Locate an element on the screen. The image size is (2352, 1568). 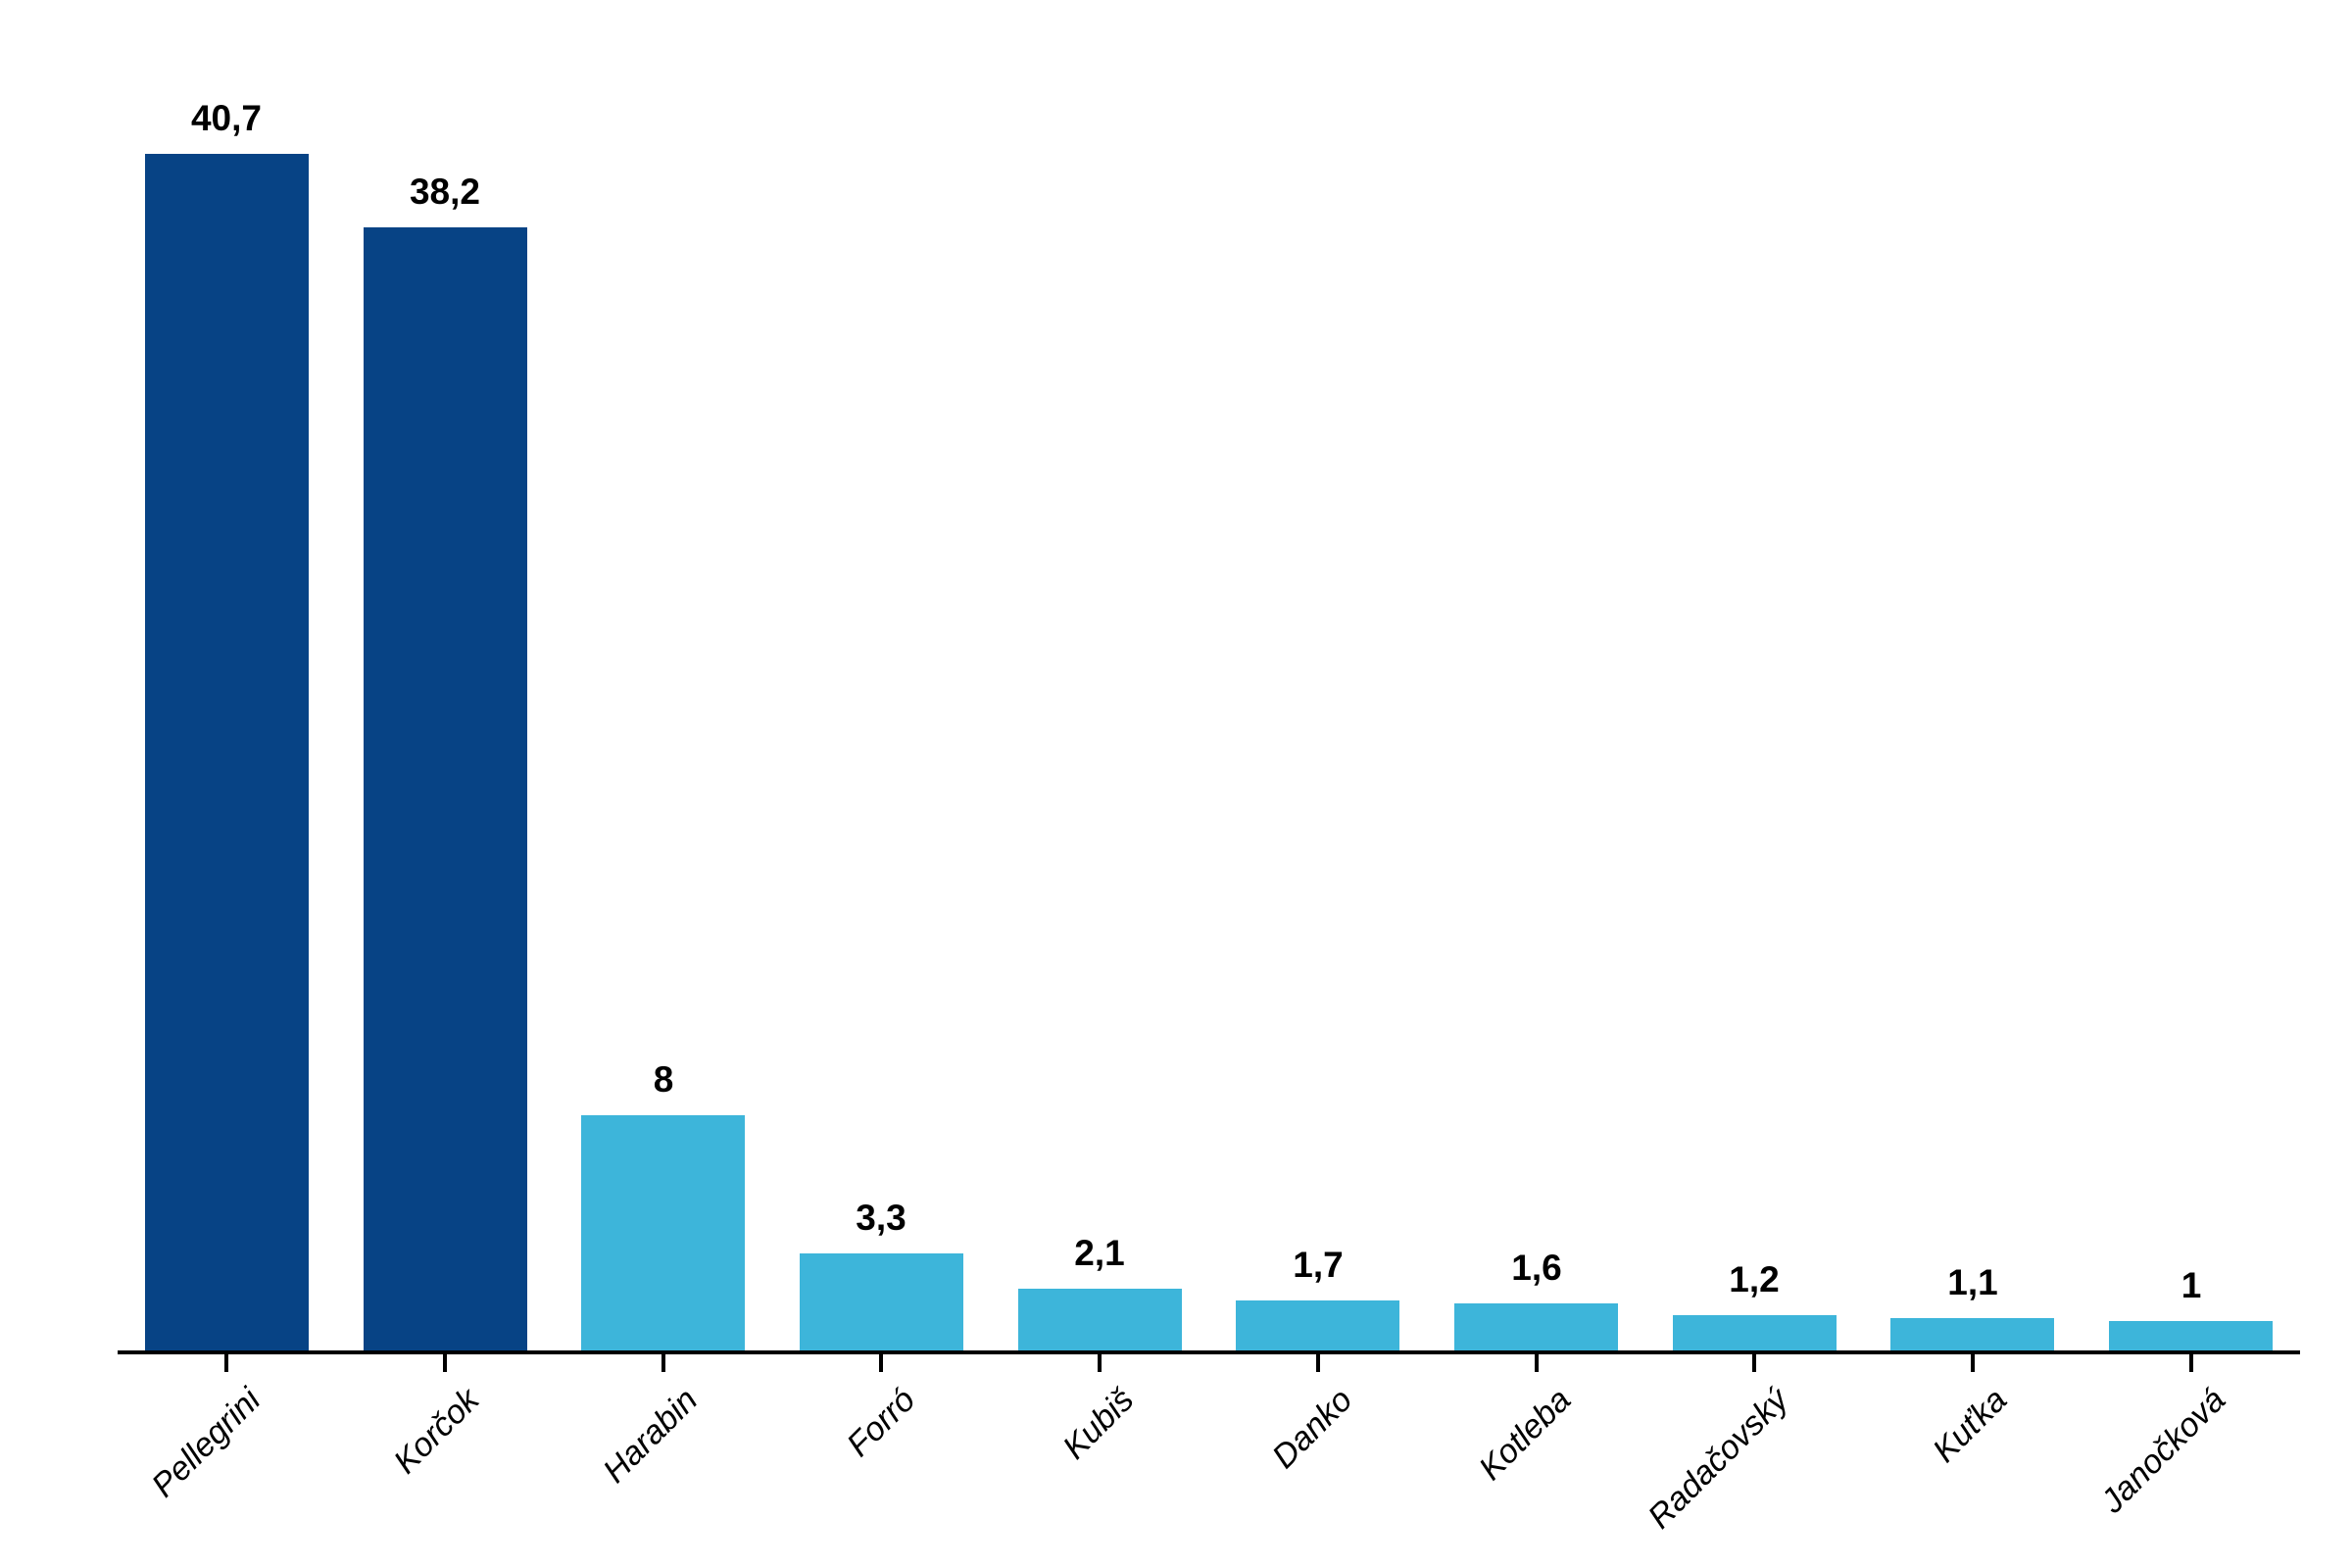
bar-value-label: 8 is located at coordinates (663, 1079).